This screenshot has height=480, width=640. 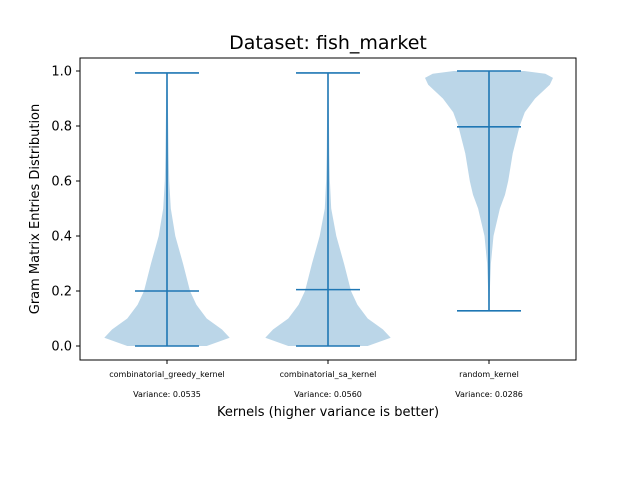 What do you see at coordinates (167, 394) in the screenshot?
I see `variance-label: Variance: 0.0535` at bounding box center [167, 394].